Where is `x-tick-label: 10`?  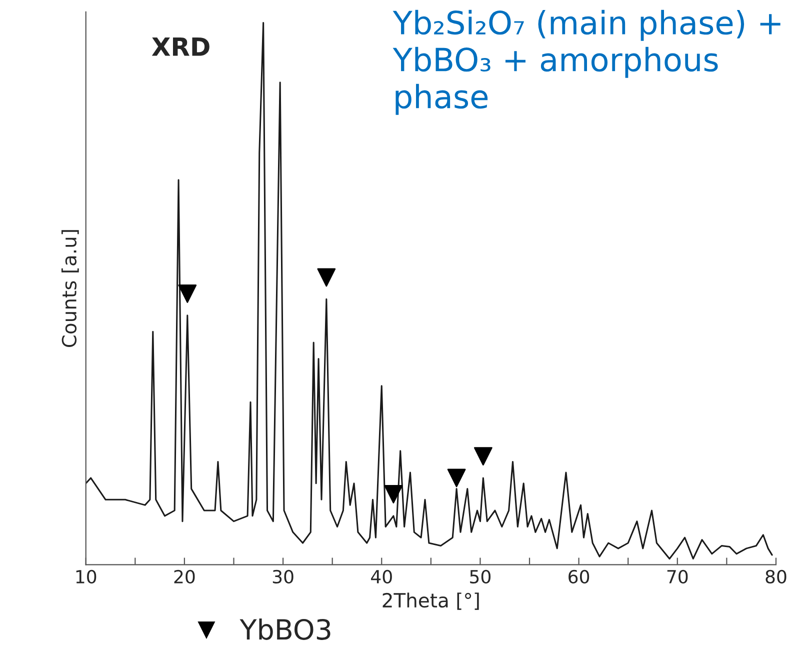
x-tick-label: 10 is located at coordinates (86, 577).